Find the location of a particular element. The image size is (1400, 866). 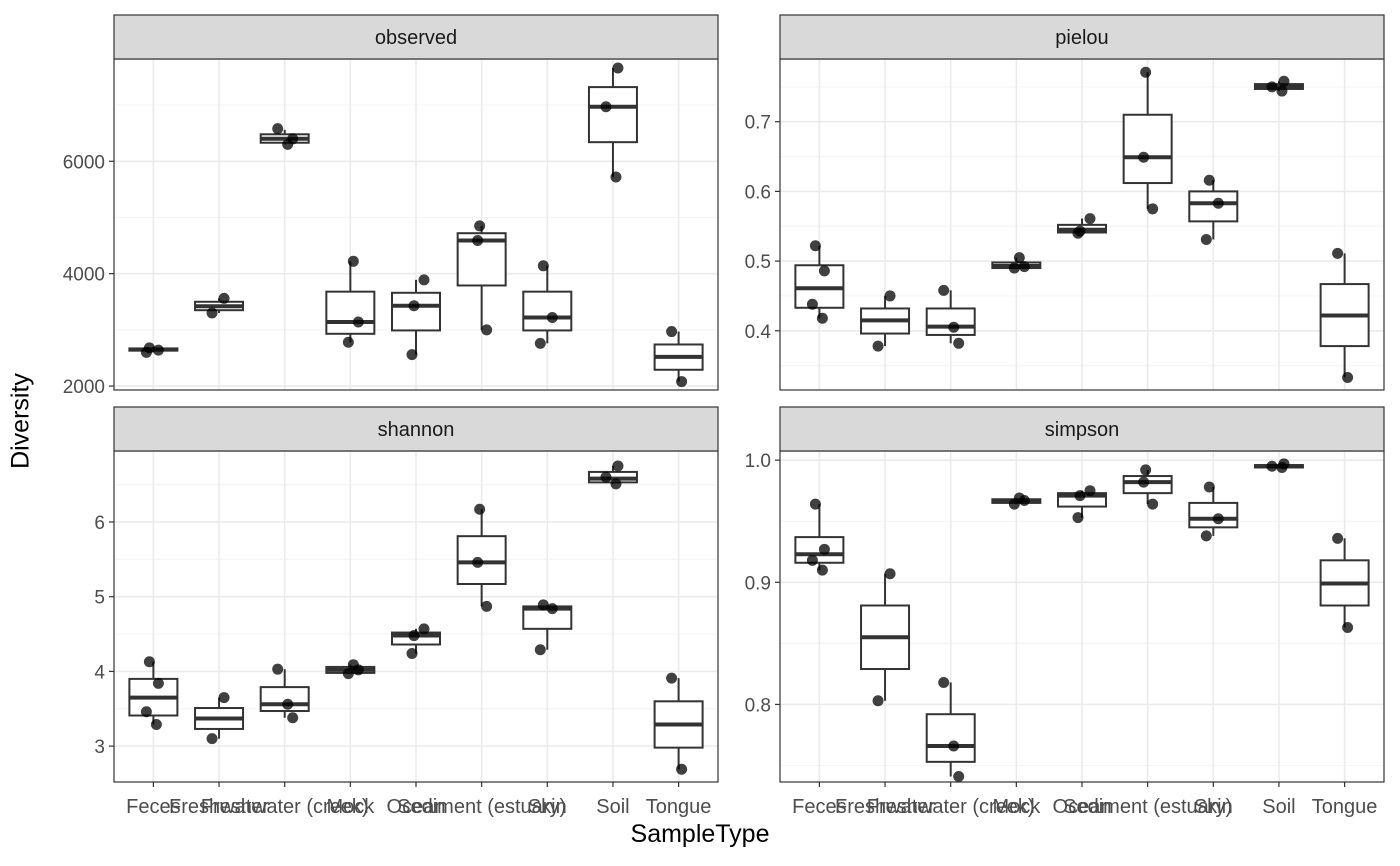

y-axis-title: Diversity is located at coordinates (20, 421).